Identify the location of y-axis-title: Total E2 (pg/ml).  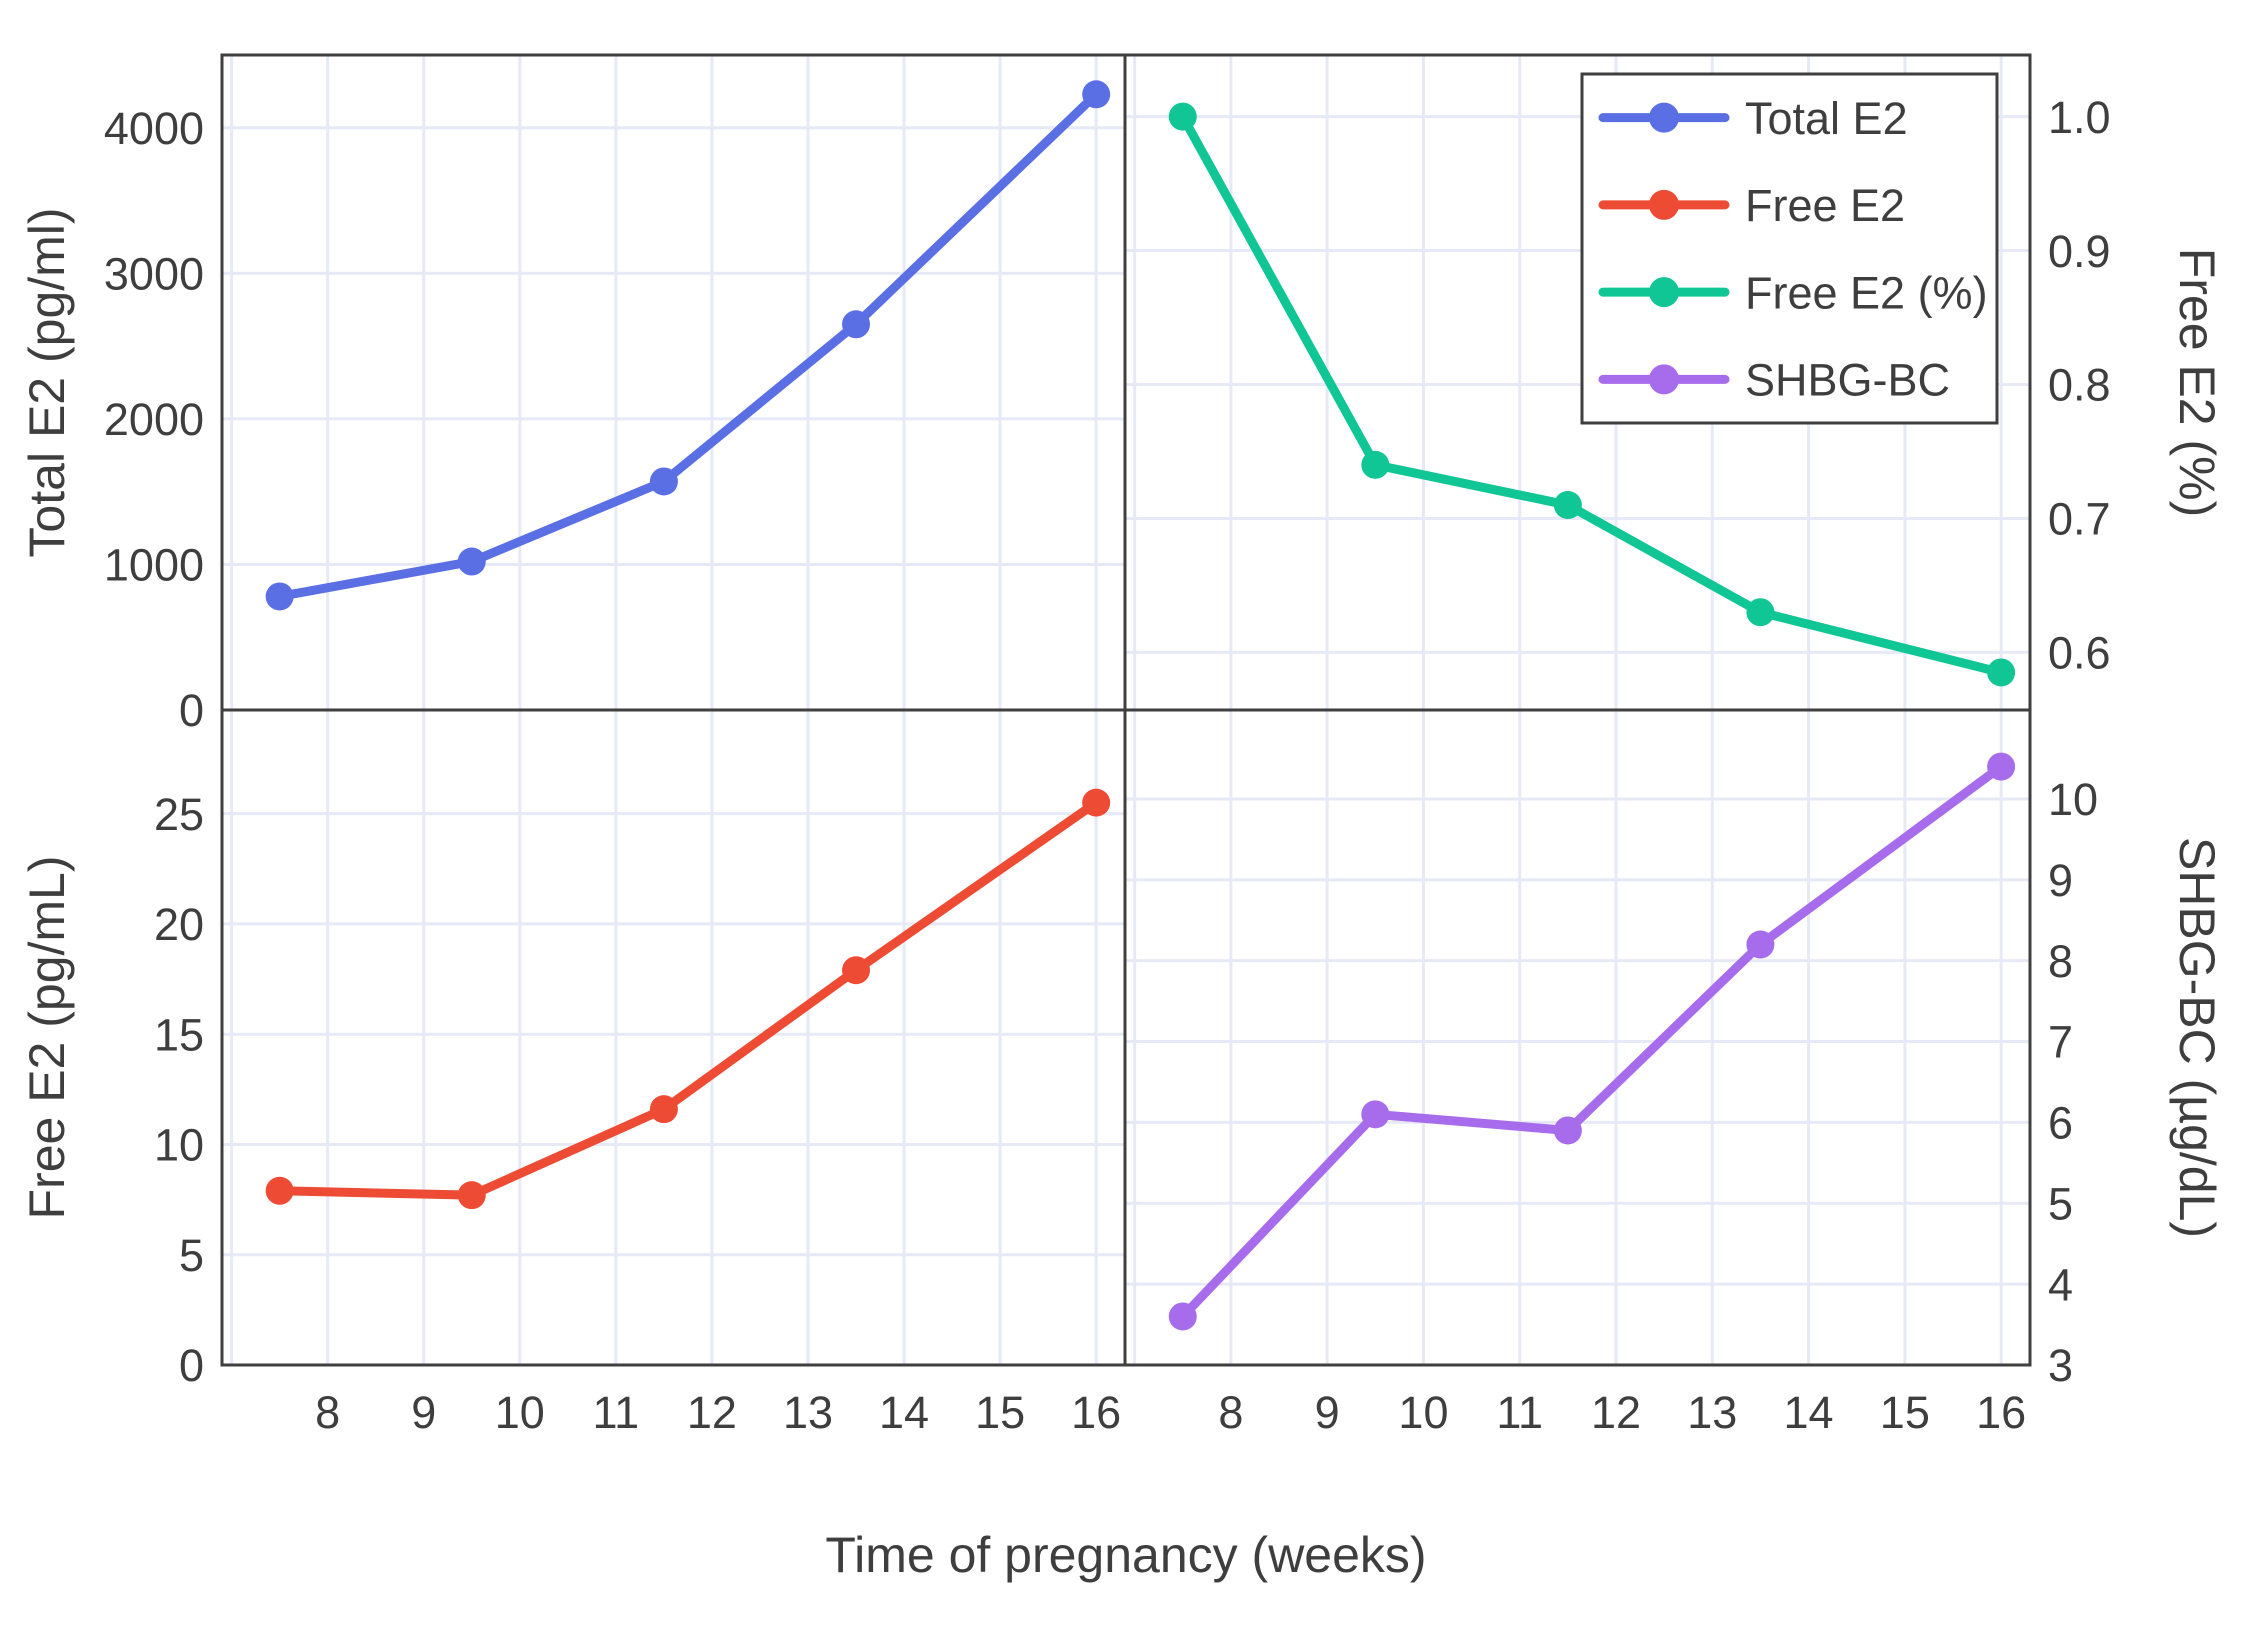
(47, 382).